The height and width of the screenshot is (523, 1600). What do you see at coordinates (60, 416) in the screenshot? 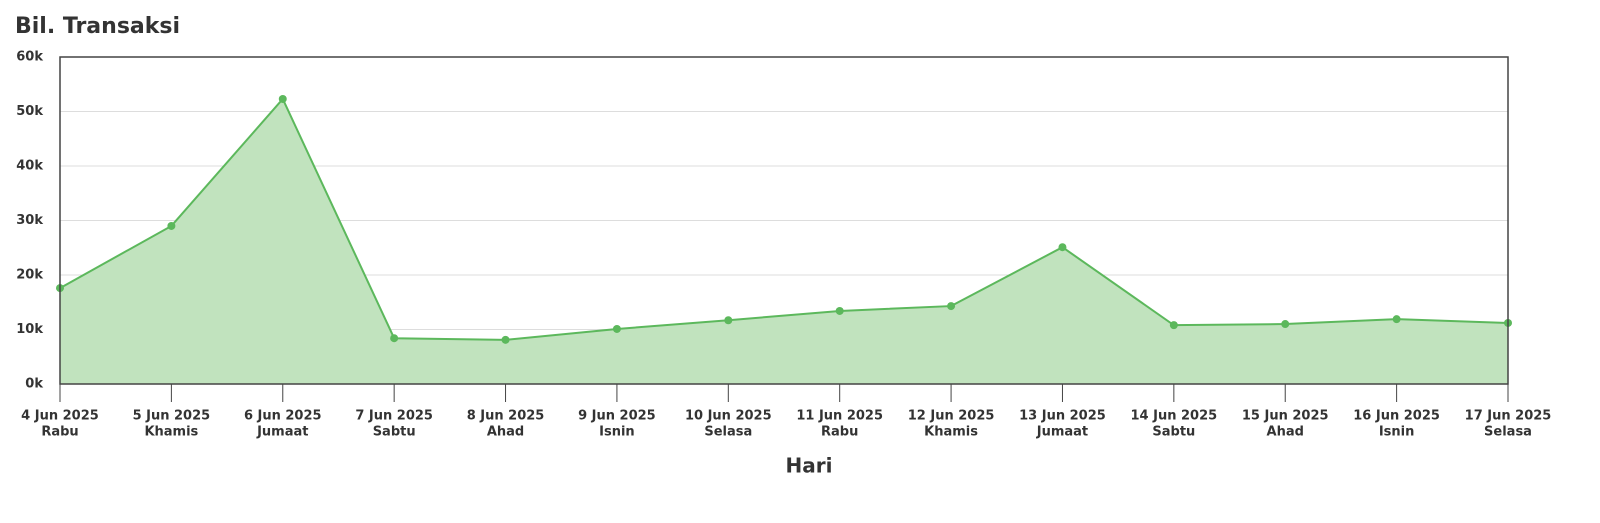
I see `x-tick-label: 4 Jun 2025` at bounding box center [60, 416].